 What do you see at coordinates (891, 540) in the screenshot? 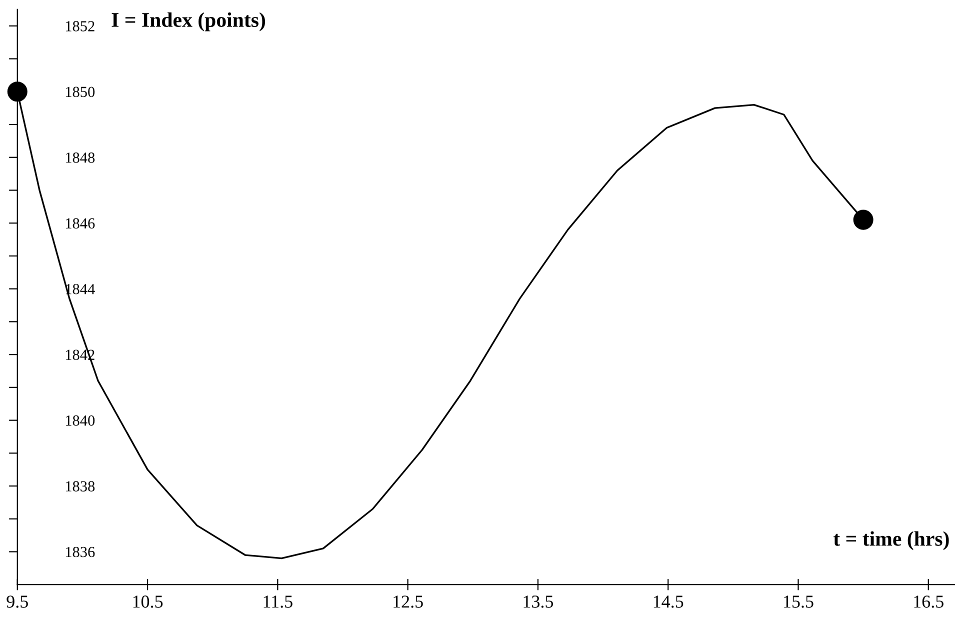
I see `x-axis-title: t = time (hrs)` at bounding box center [891, 540].